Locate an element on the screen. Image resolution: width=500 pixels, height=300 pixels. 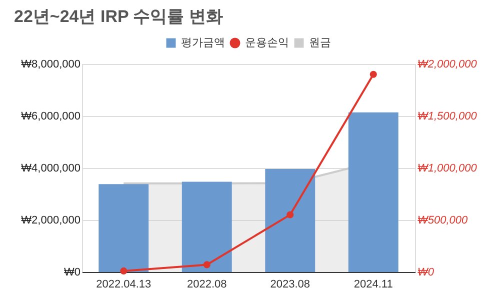
x-tick-label: 2022.04.13 is located at coordinates (124, 284).